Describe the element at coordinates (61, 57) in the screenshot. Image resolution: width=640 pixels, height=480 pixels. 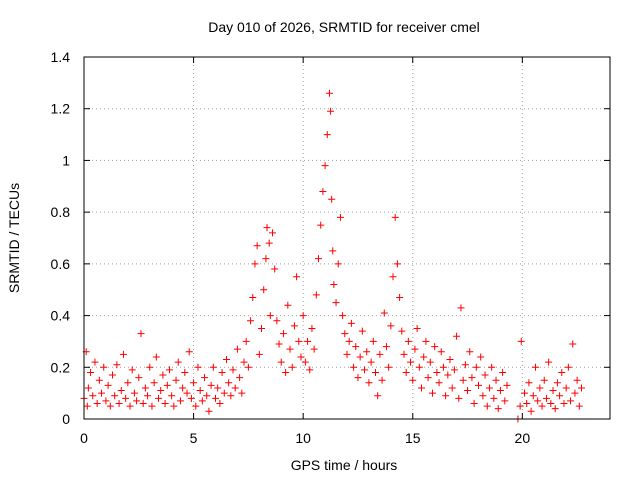
I see `y-tick-label: 1.4` at that location.